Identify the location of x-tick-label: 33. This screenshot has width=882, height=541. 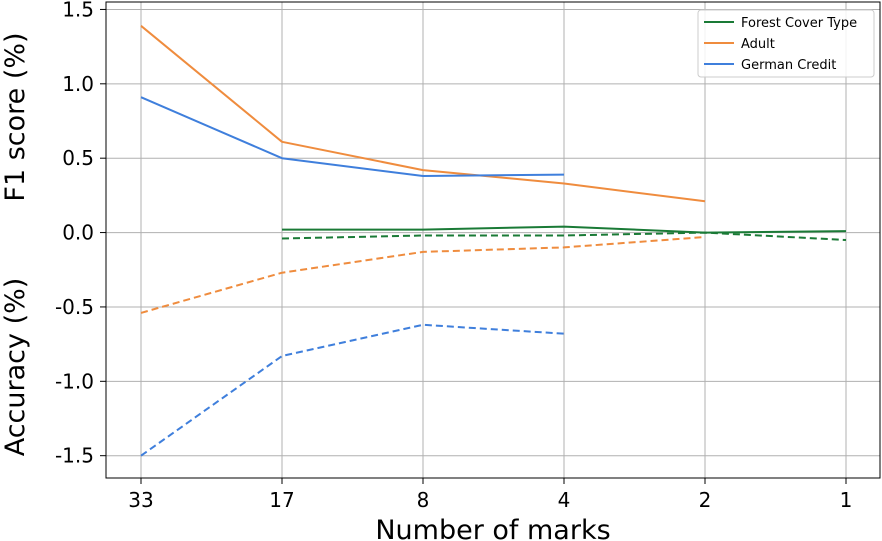
(140, 500).